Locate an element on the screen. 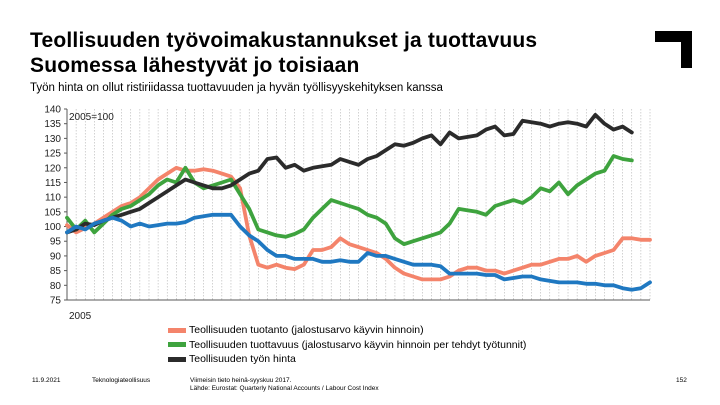 Image resolution: width=720 pixels, height=405 pixels. footer-source-line-1: Viimeisin tieto heinä-syyskuu 2017. is located at coordinates (241, 380).